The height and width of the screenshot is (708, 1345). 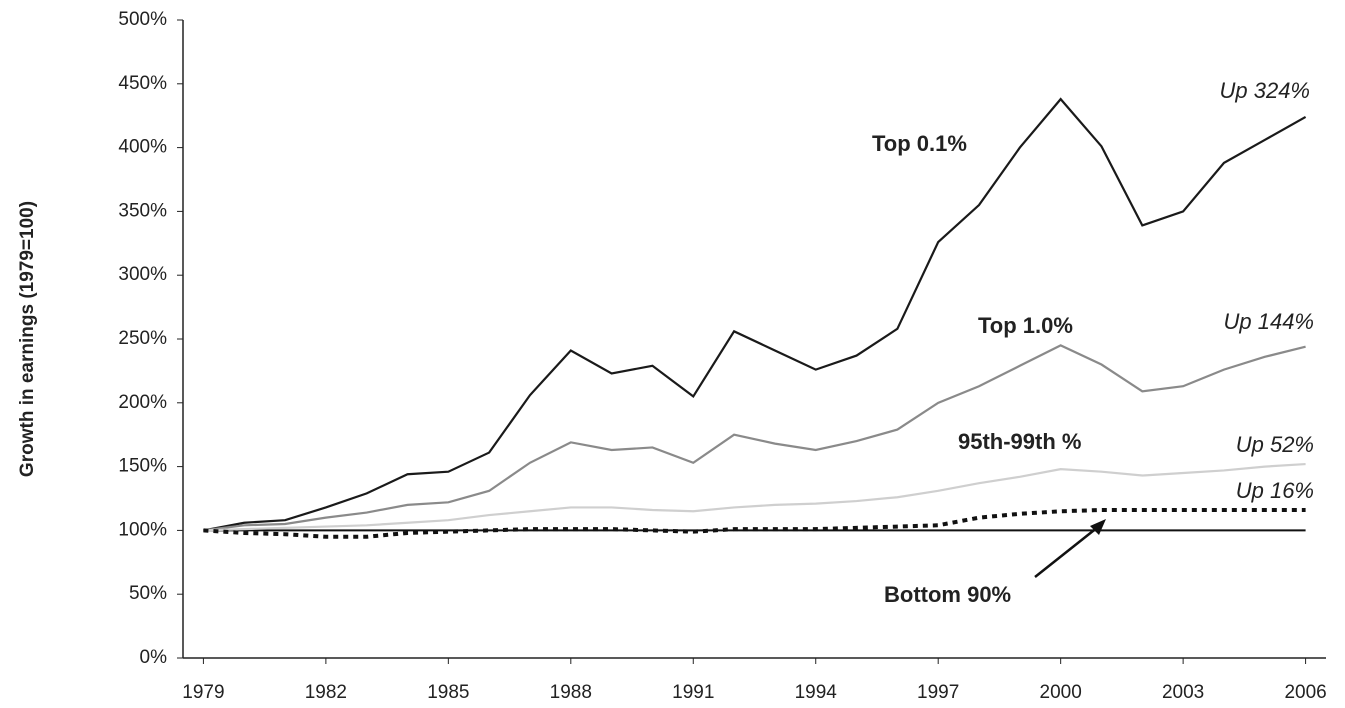 I want to click on series-label: Top 0.1%, so click(x=919, y=143).